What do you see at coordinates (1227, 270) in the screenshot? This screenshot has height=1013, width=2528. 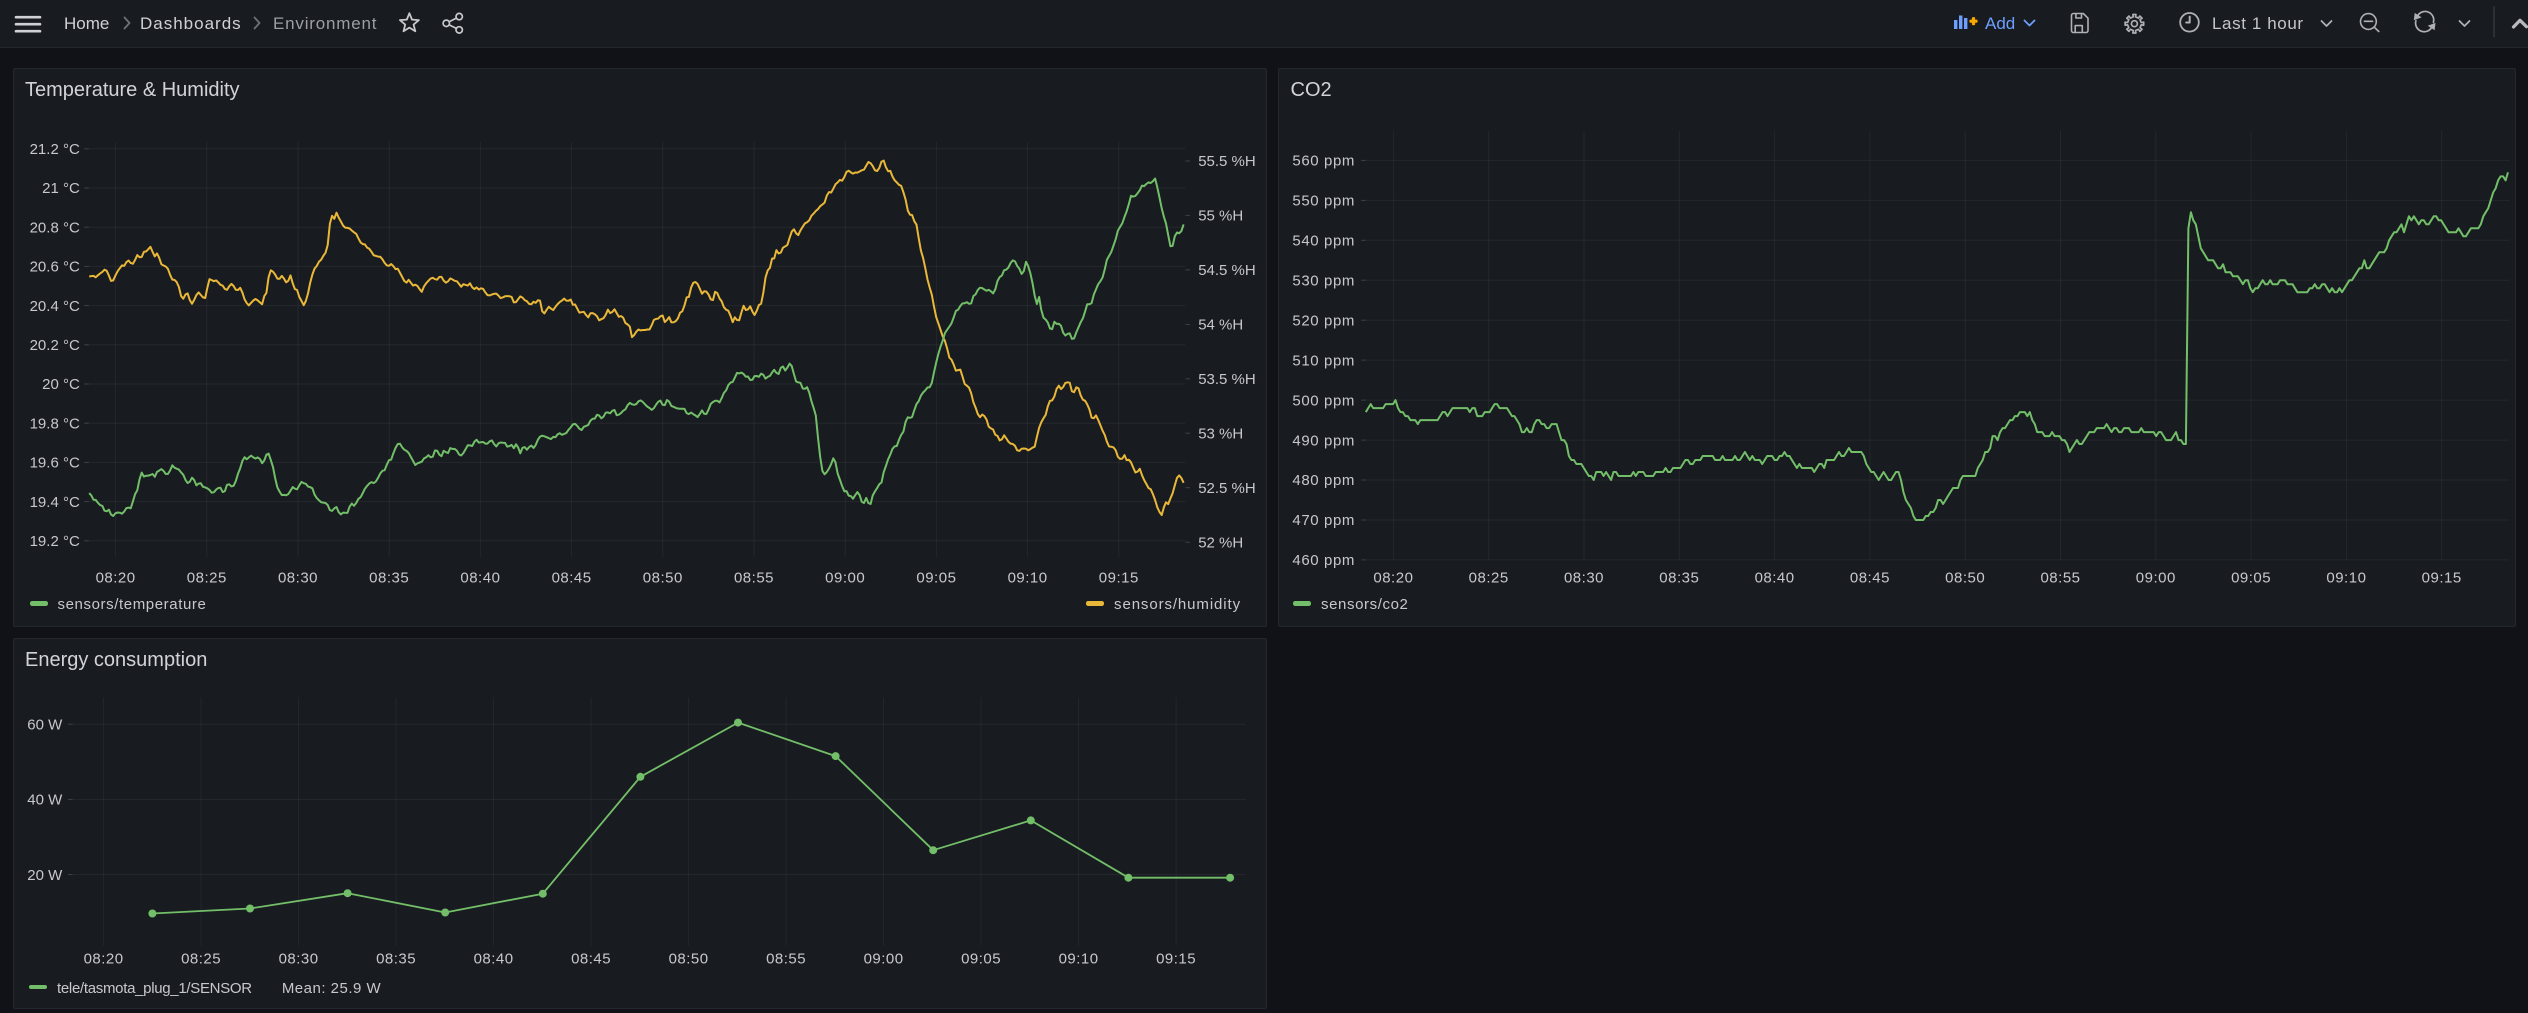 I see `svg-text: 54.5 %H` at bounding box center [1227, 270].